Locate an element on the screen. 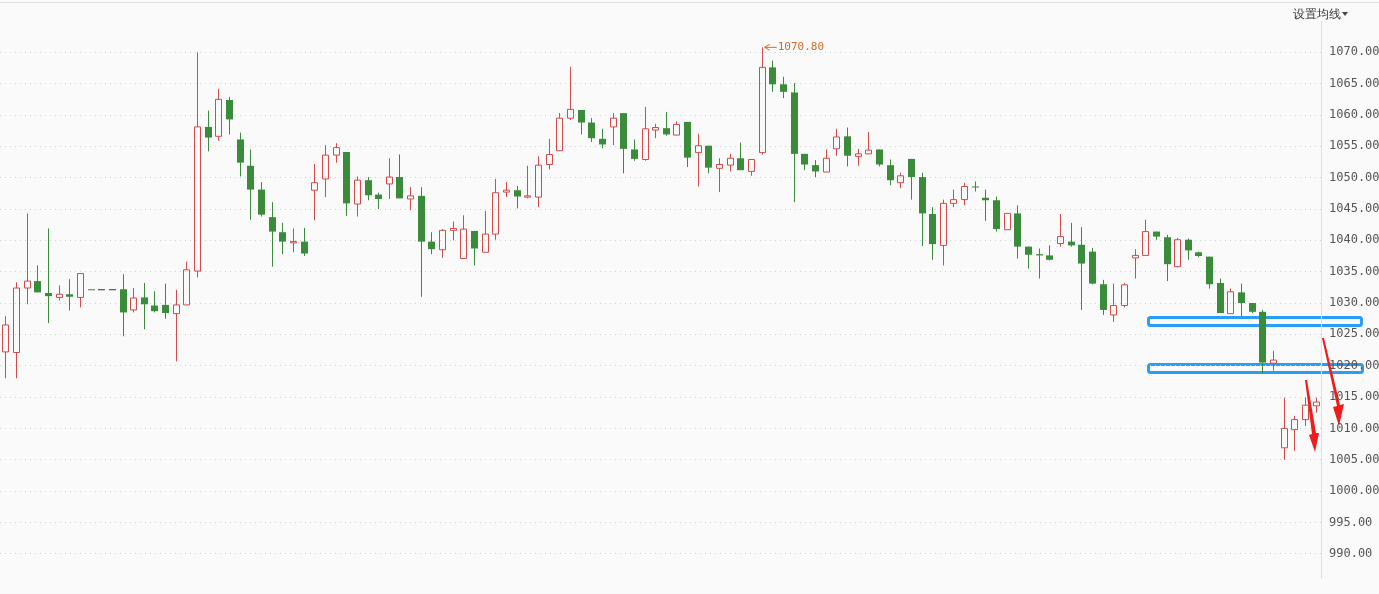 The height and width of the screenshot is (594, 1379). y-tick-label: 1000.00 is located at coordinates (1354, 490).